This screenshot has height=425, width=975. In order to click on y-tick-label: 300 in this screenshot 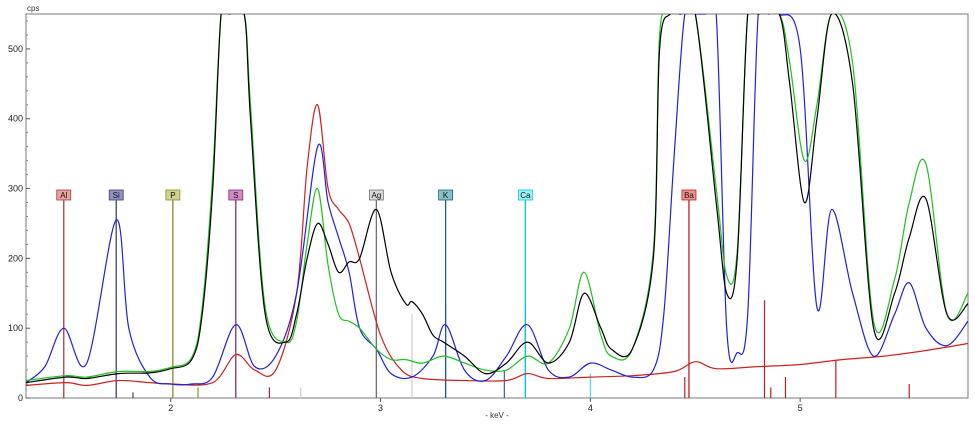, I will do `click(15, 189)`.